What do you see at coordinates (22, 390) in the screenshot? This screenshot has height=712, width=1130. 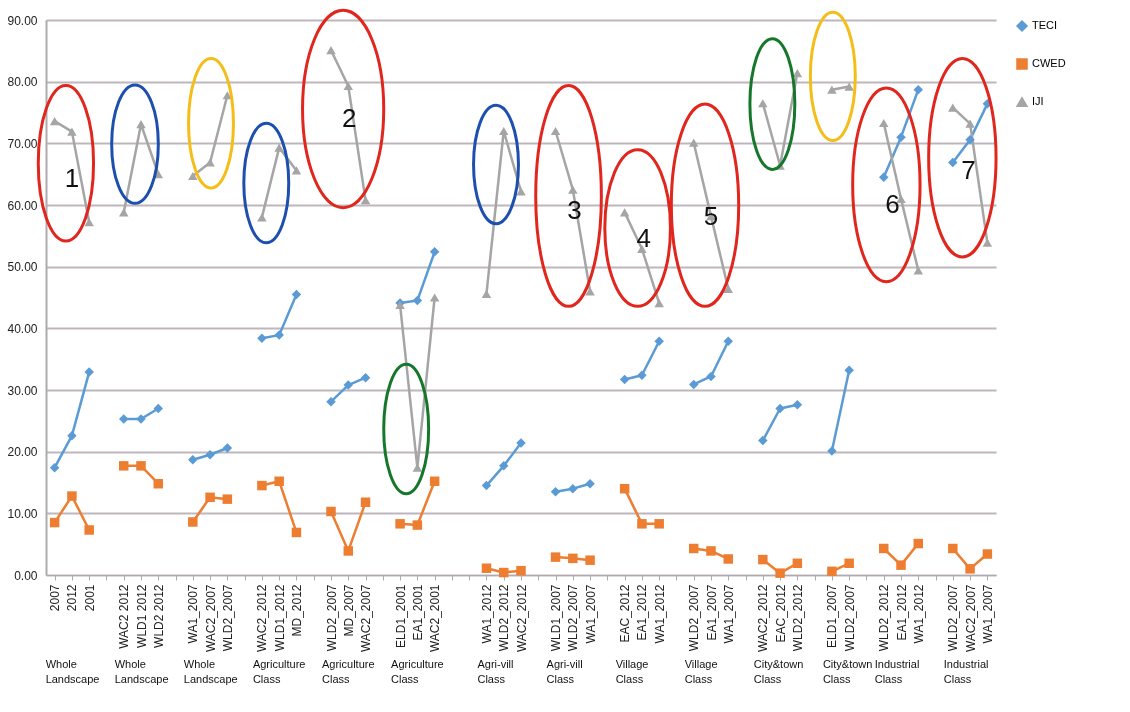 I see `y-tick-label: 30.00` at bounding box center [22, 390].